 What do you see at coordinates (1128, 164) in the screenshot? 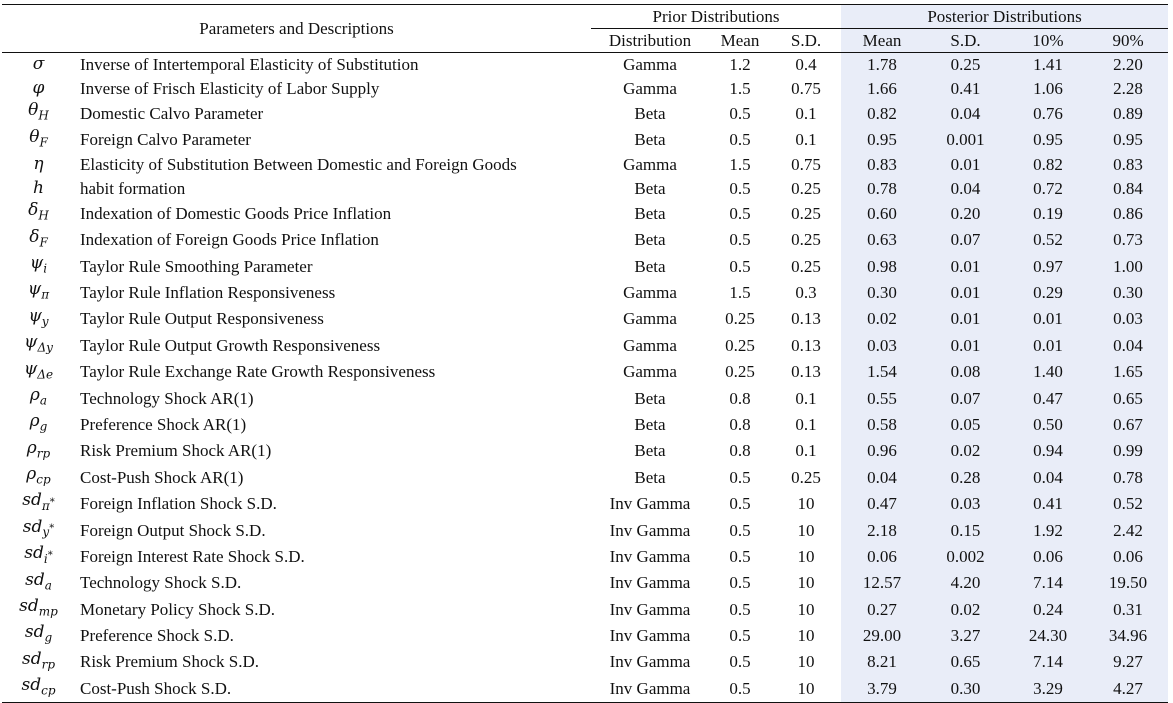
I see `posterior-p90: 0.83` at bounding box center [1128, 164].